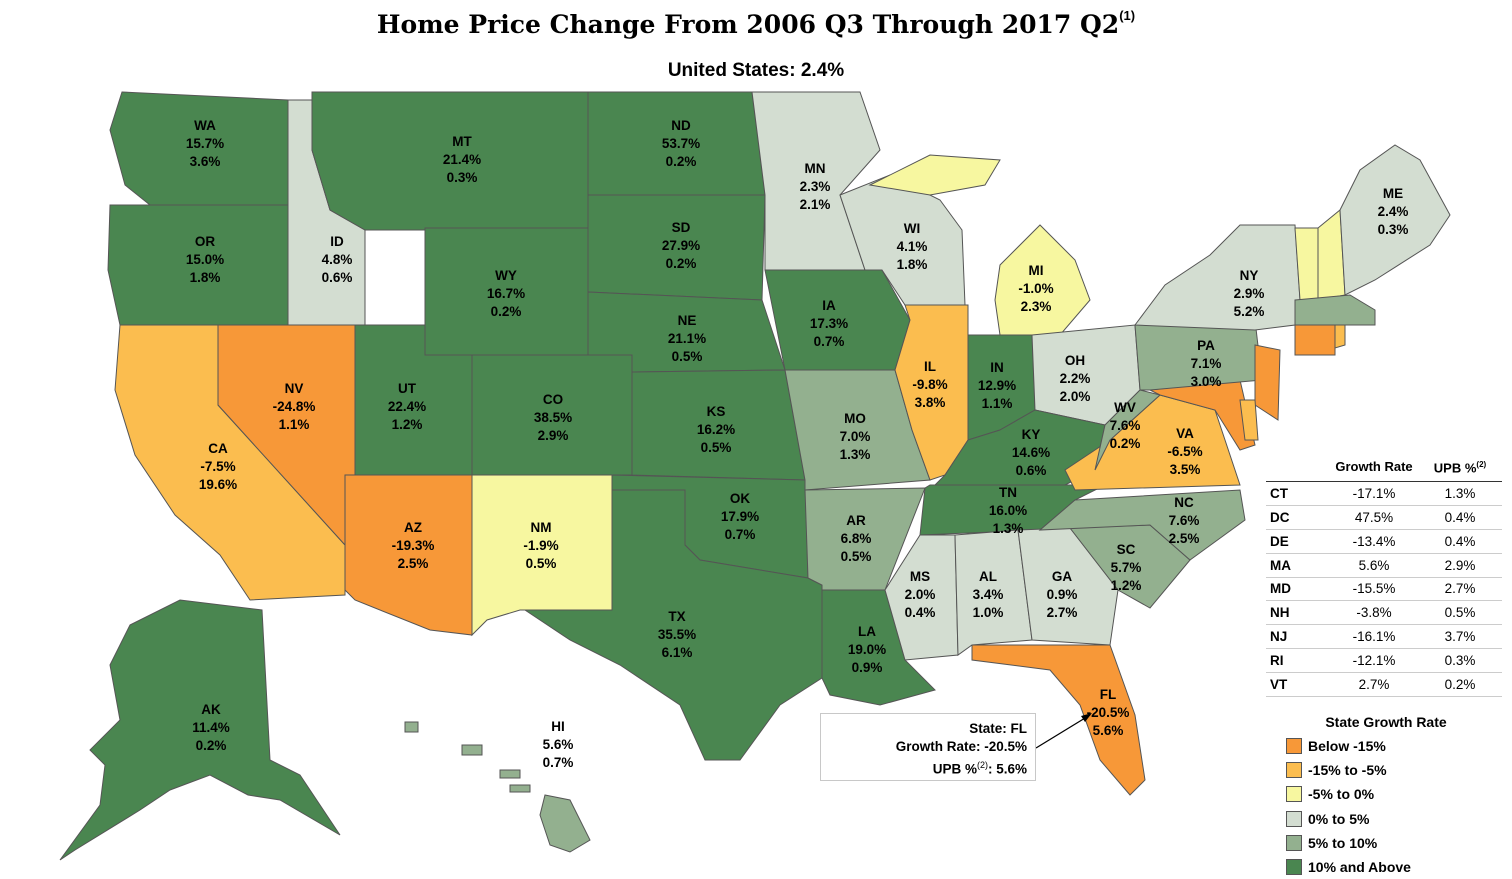 The width and height of the screenshot is (1512, 879). I want to click on state-label-OR: OR 15.0% 1.8%, so click(205, 260).